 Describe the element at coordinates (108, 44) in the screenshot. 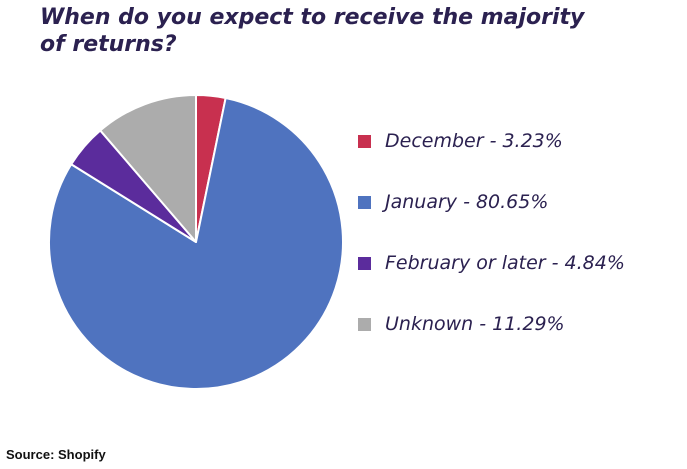

I see `chart-title-line-2: of returns?` at that location.